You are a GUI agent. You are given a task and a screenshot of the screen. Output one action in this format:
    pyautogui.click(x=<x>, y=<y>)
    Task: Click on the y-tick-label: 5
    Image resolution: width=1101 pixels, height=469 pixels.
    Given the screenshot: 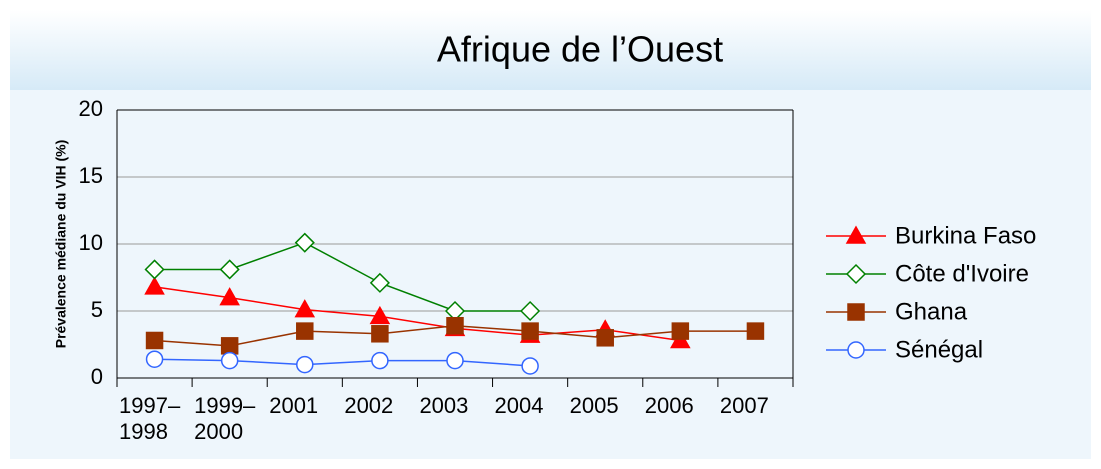 What is the action you would take?
    pyautogui.click(x=97, y=309)
    